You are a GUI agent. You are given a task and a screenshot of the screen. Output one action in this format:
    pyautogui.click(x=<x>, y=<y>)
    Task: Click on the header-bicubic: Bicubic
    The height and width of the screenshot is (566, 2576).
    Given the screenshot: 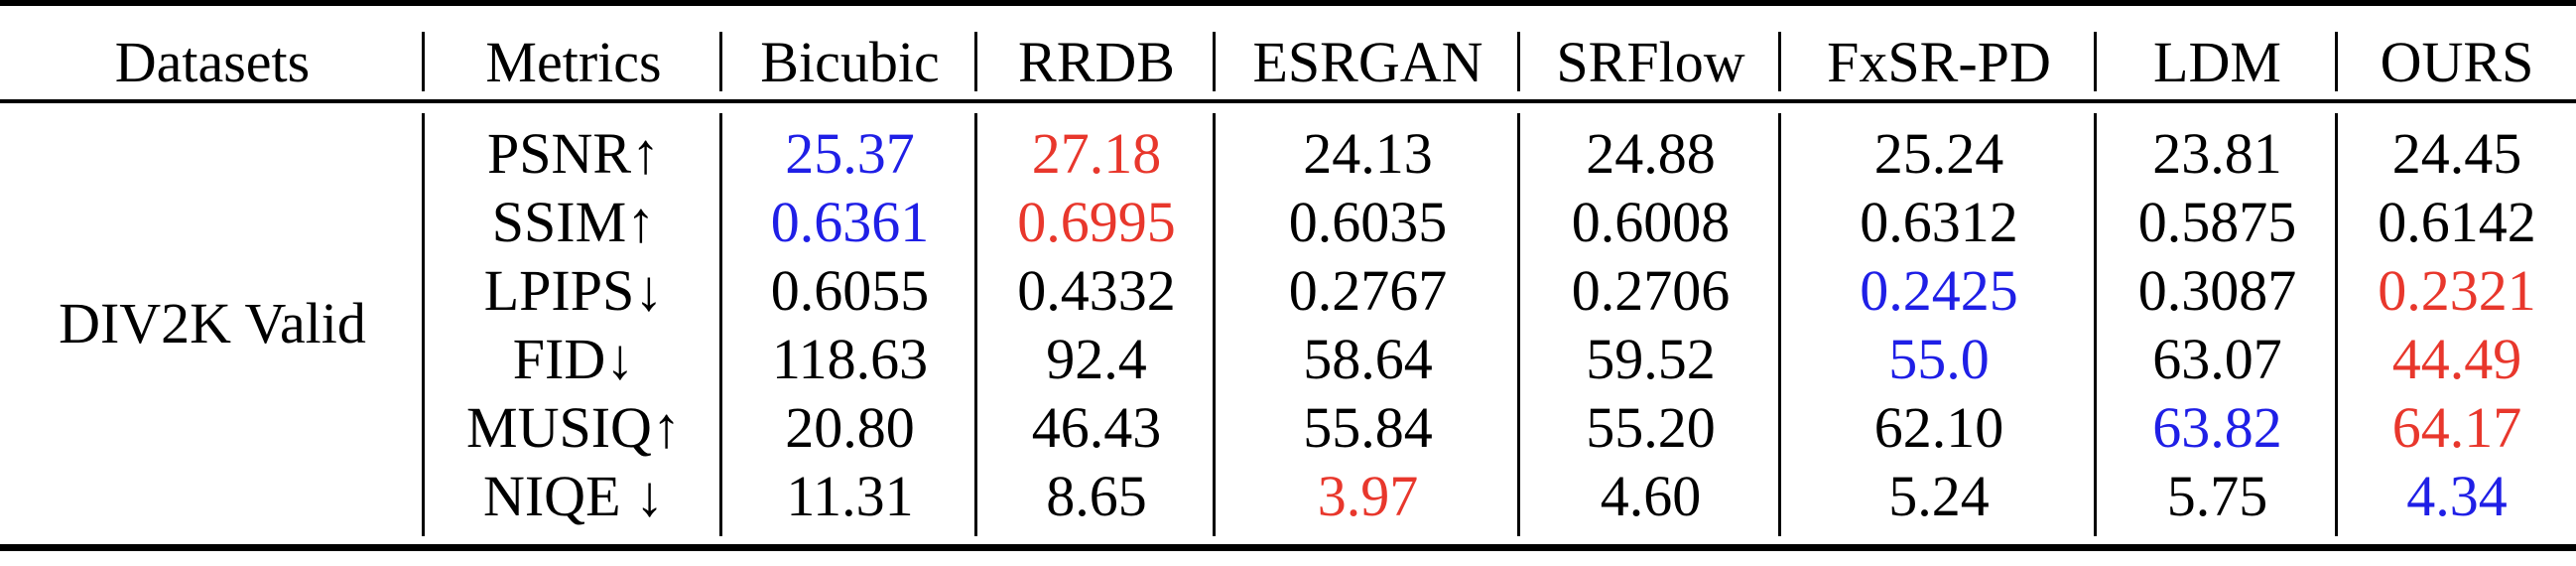 What is the action you would take?
    pyautogui.click(x=850, y=62)
    